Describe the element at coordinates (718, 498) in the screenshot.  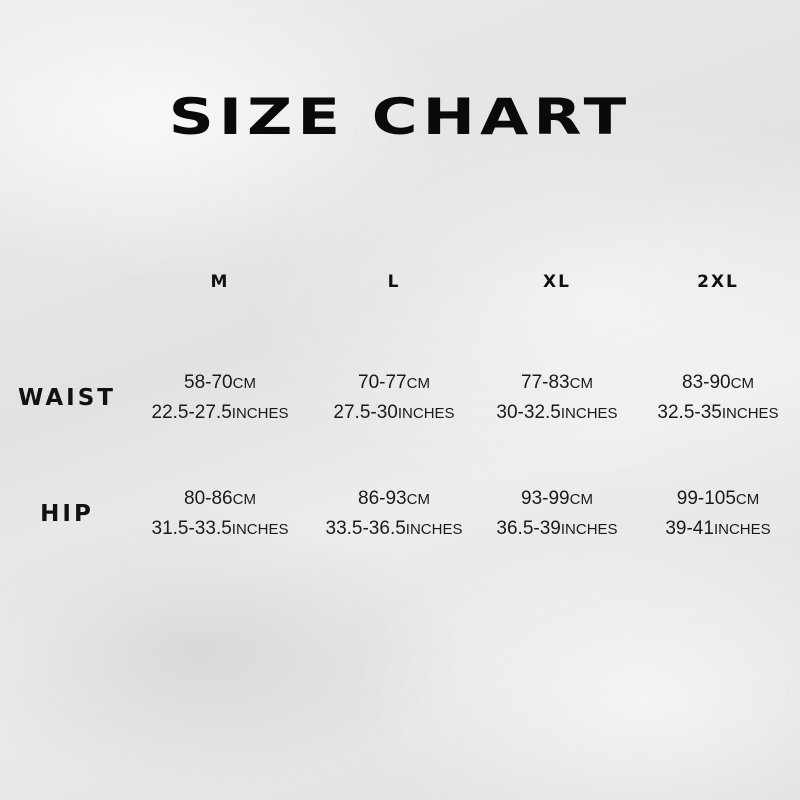
I see `cm-value: 99-105CM` at that location.